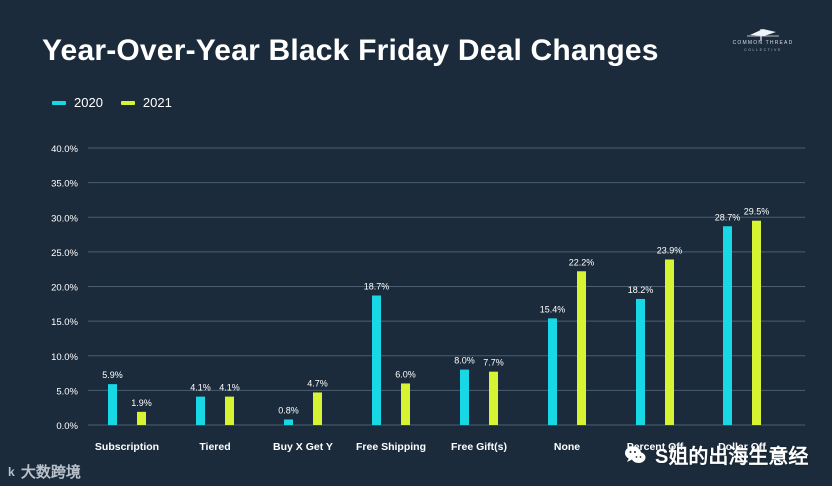 This screenshot has width=832, height=486. Describe the element at coordinates (64, 253) in the screenshot. I see `y-tick-label: 25.0%` at that location.